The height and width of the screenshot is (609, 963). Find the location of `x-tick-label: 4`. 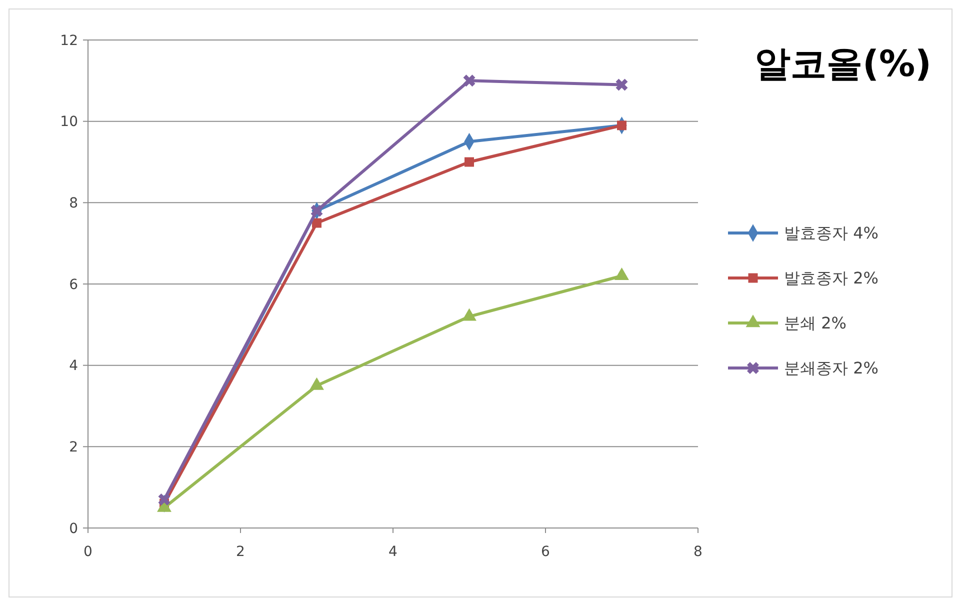

x-tick-label: 4 is located at coordinates (393, 552).